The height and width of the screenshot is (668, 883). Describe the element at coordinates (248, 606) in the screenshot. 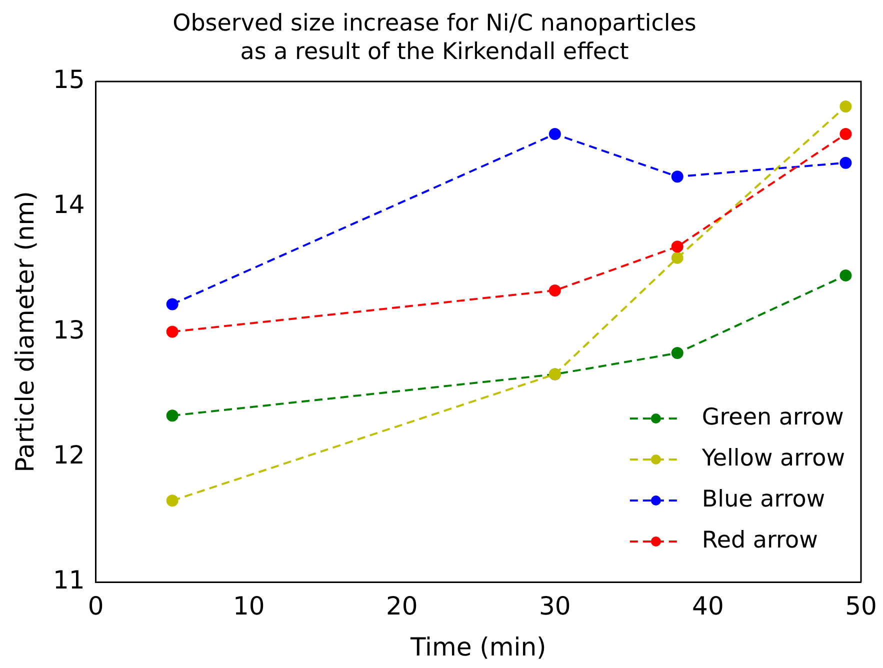

I see `x-tick-label: 10` at that location.